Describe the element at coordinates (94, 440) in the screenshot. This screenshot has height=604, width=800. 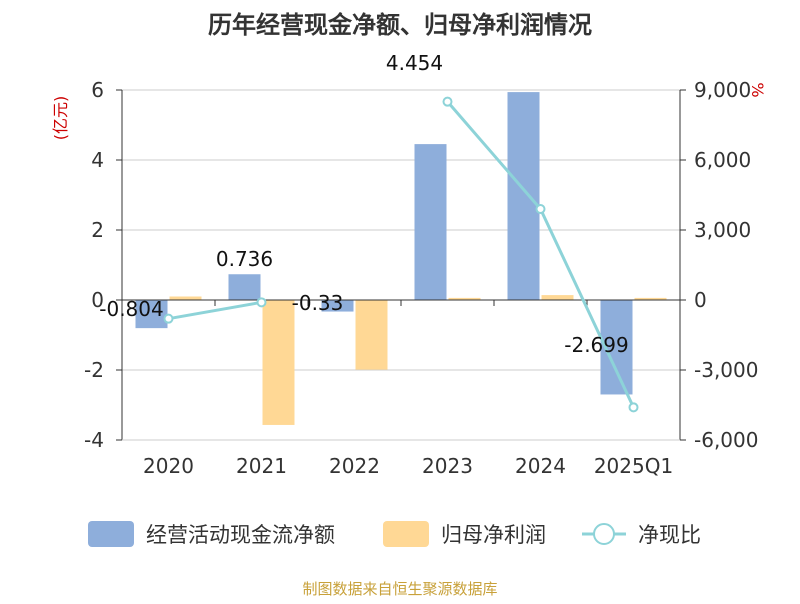
I see `y-left-tick-label: -4` at that location.